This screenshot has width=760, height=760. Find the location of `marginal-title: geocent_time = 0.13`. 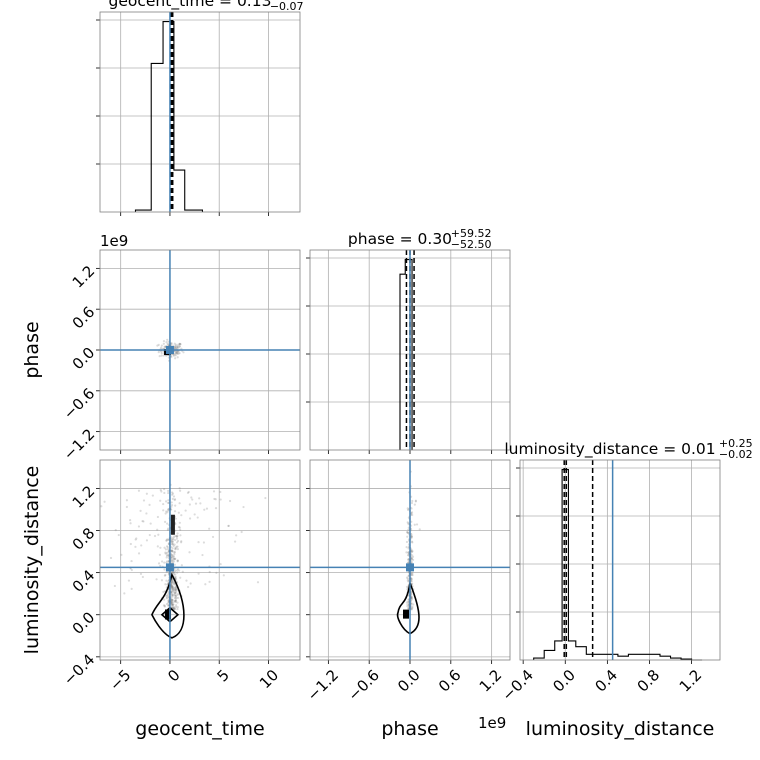

marginal-title: geocent_time = 0.13 is located at coordinates (190, 5).